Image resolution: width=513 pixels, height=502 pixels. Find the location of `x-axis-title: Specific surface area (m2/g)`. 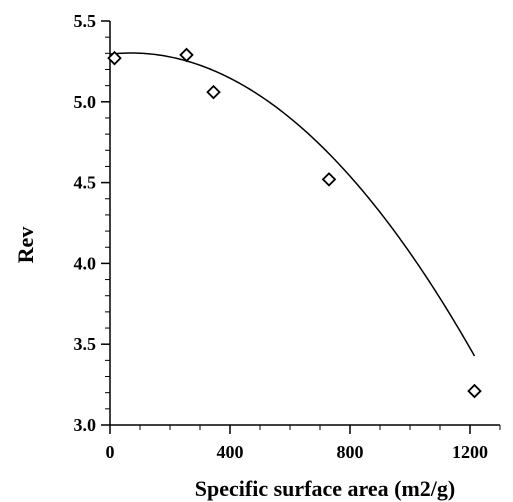

x-axis-title: Specific surface area (m2/g) is located at coordinates (325, 488).